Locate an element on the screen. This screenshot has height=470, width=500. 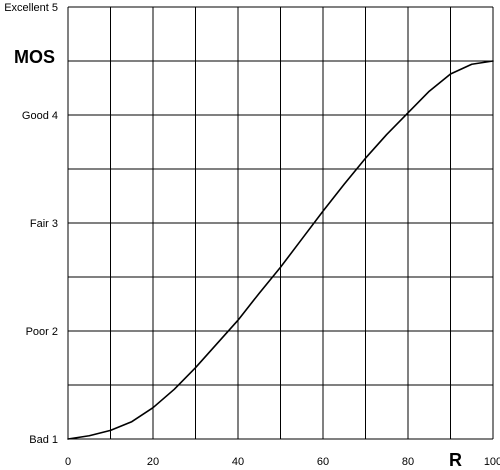
y-tick-label-4: Good 4 is located at coordinates (40, 116).